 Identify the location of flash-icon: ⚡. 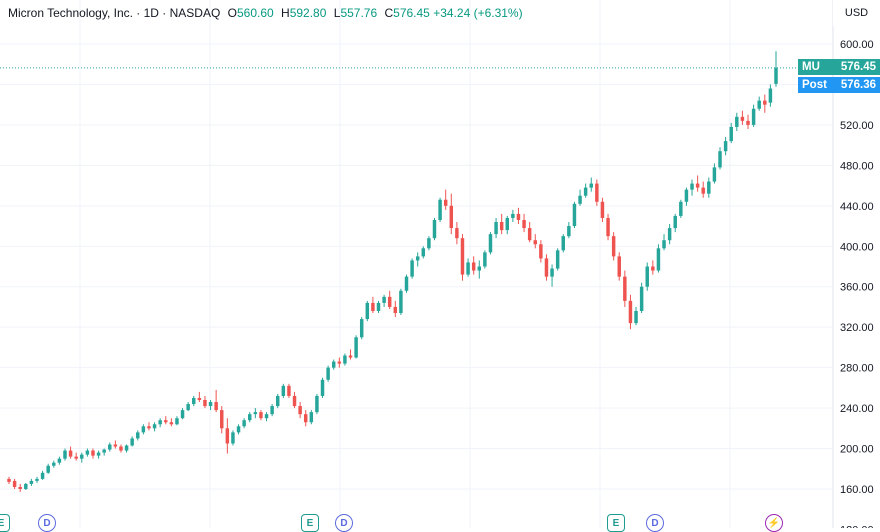
(774, 523).